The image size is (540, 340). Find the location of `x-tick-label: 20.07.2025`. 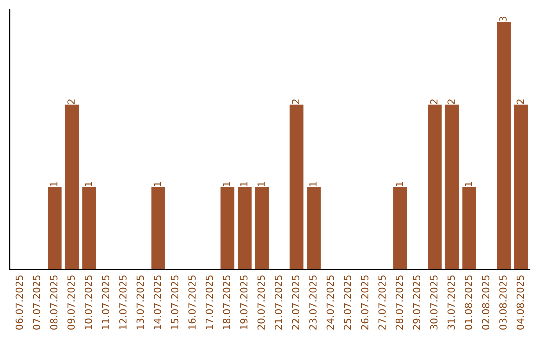

x-tick-label: 20.07.2025 is located at coordinates (262, 303).